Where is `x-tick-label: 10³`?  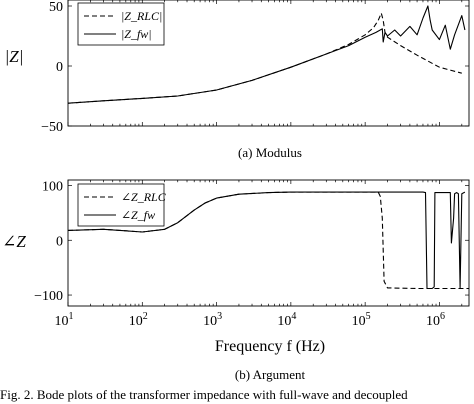 x-tick-label: 10³ is located at coordinates (212, 320).